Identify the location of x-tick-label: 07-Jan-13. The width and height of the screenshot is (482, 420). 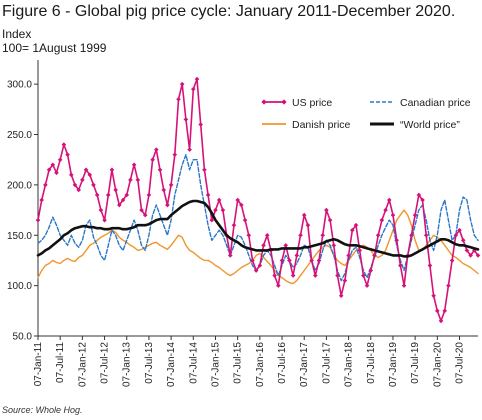
(127, 364).